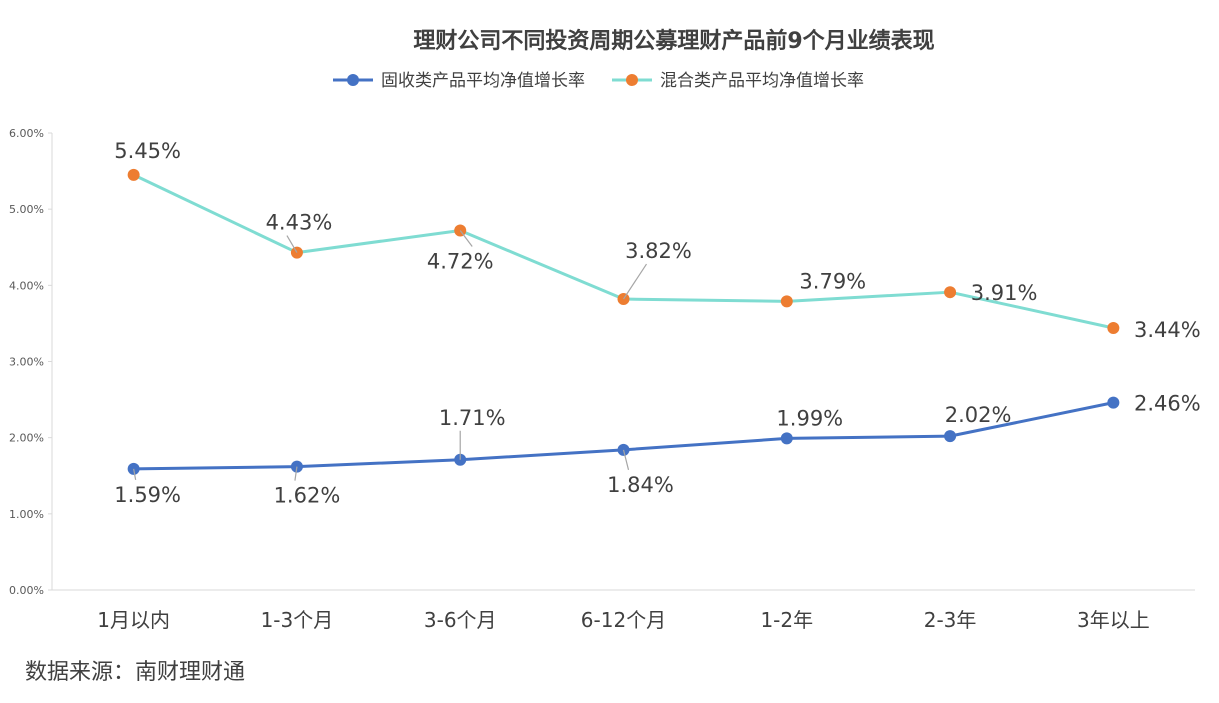 The width and height of the screenshot is (1219, 703). Describe the element at coordinates (307, 496) in the screenshot. I see `data-label: 1.62%` at that location.